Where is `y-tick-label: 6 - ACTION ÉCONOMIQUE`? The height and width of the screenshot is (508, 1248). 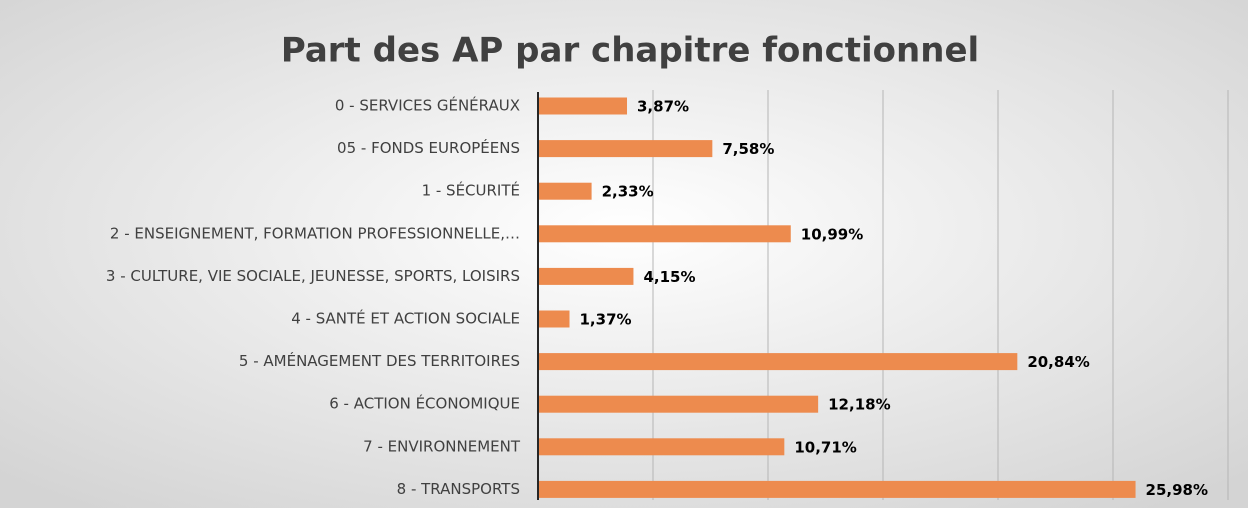
y-tick-label: 6 - ACTION ÉCONOMIQUE is located at coordinates (424, 403).